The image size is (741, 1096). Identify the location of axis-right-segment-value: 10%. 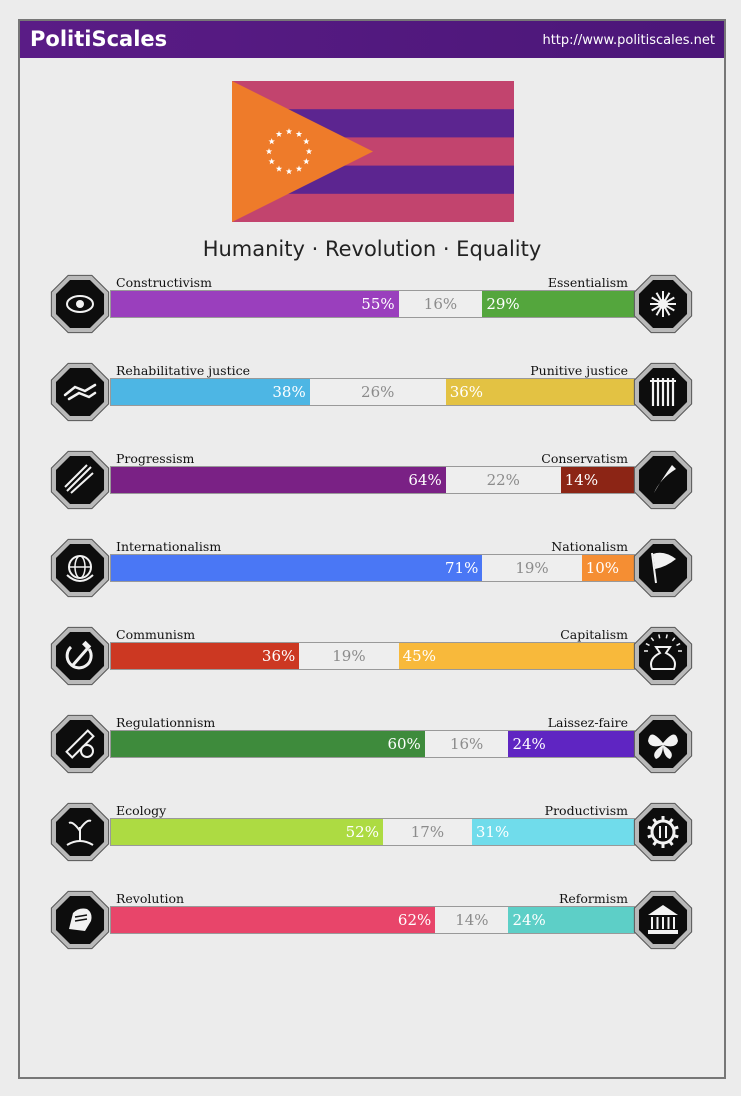
(602, 568).